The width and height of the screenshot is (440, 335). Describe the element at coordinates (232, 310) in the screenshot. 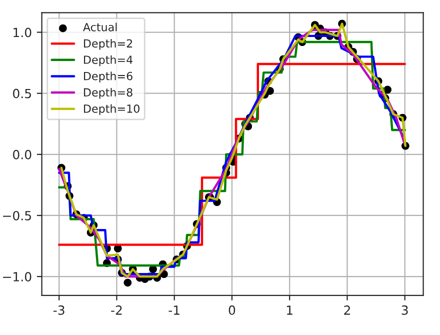

I see `x-tick-label: 0` at that location.